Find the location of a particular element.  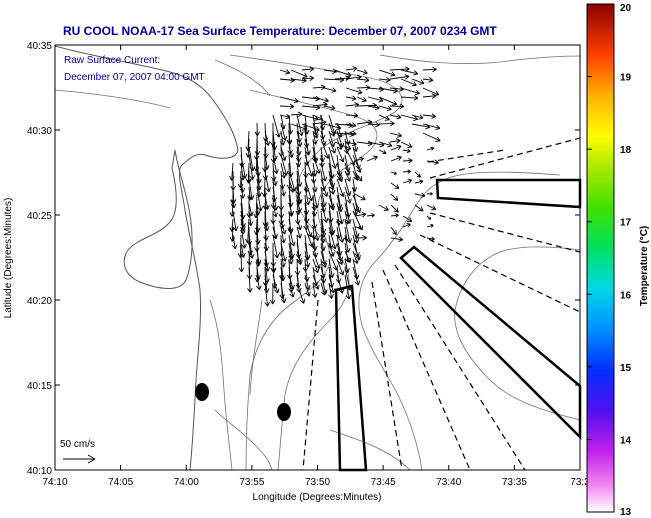

annotation-line2: December 07, 2007 04:00 GMT is located at coordinates (134, 77).